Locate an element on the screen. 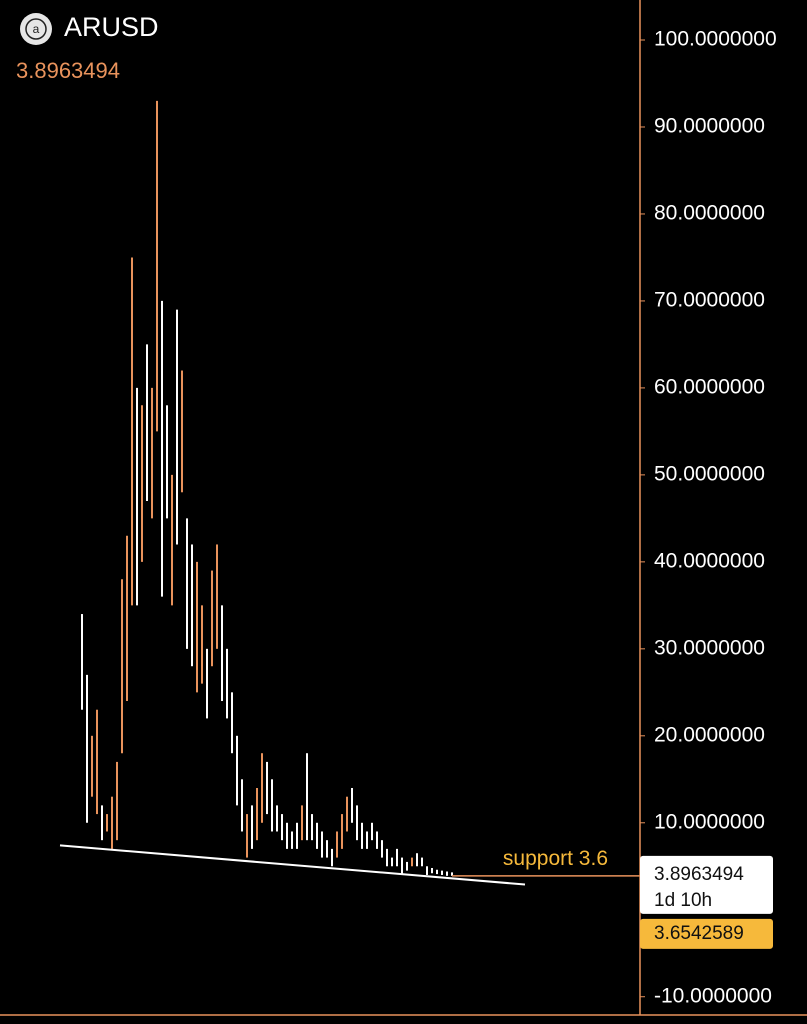  marker-box is located at coordinates (706, 933).